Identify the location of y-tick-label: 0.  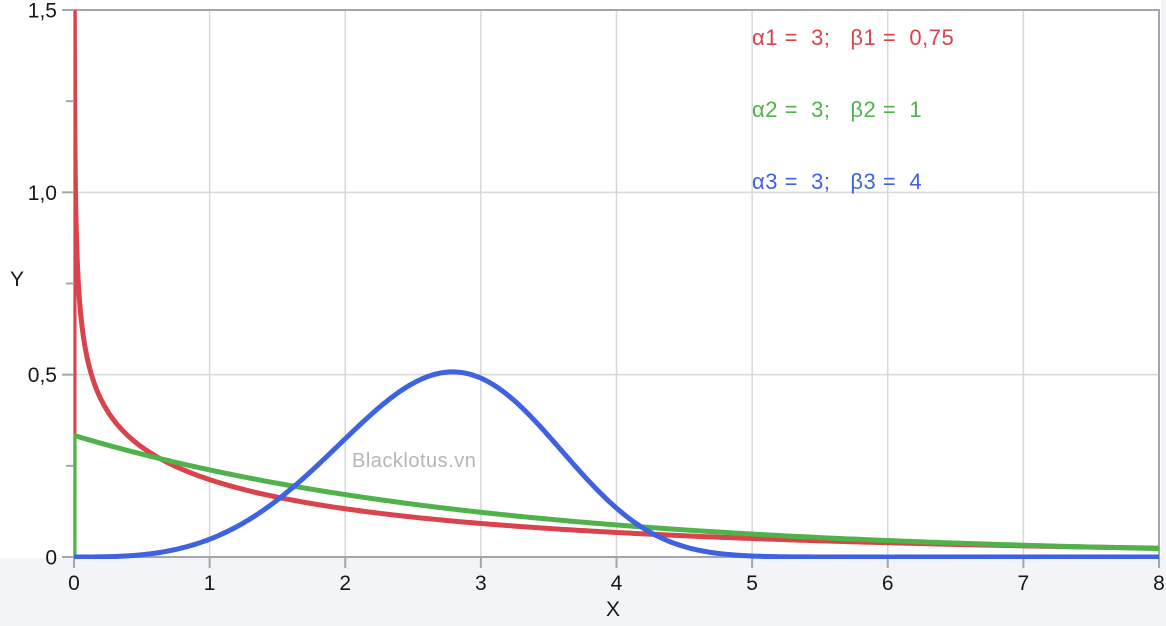
(51, 558).